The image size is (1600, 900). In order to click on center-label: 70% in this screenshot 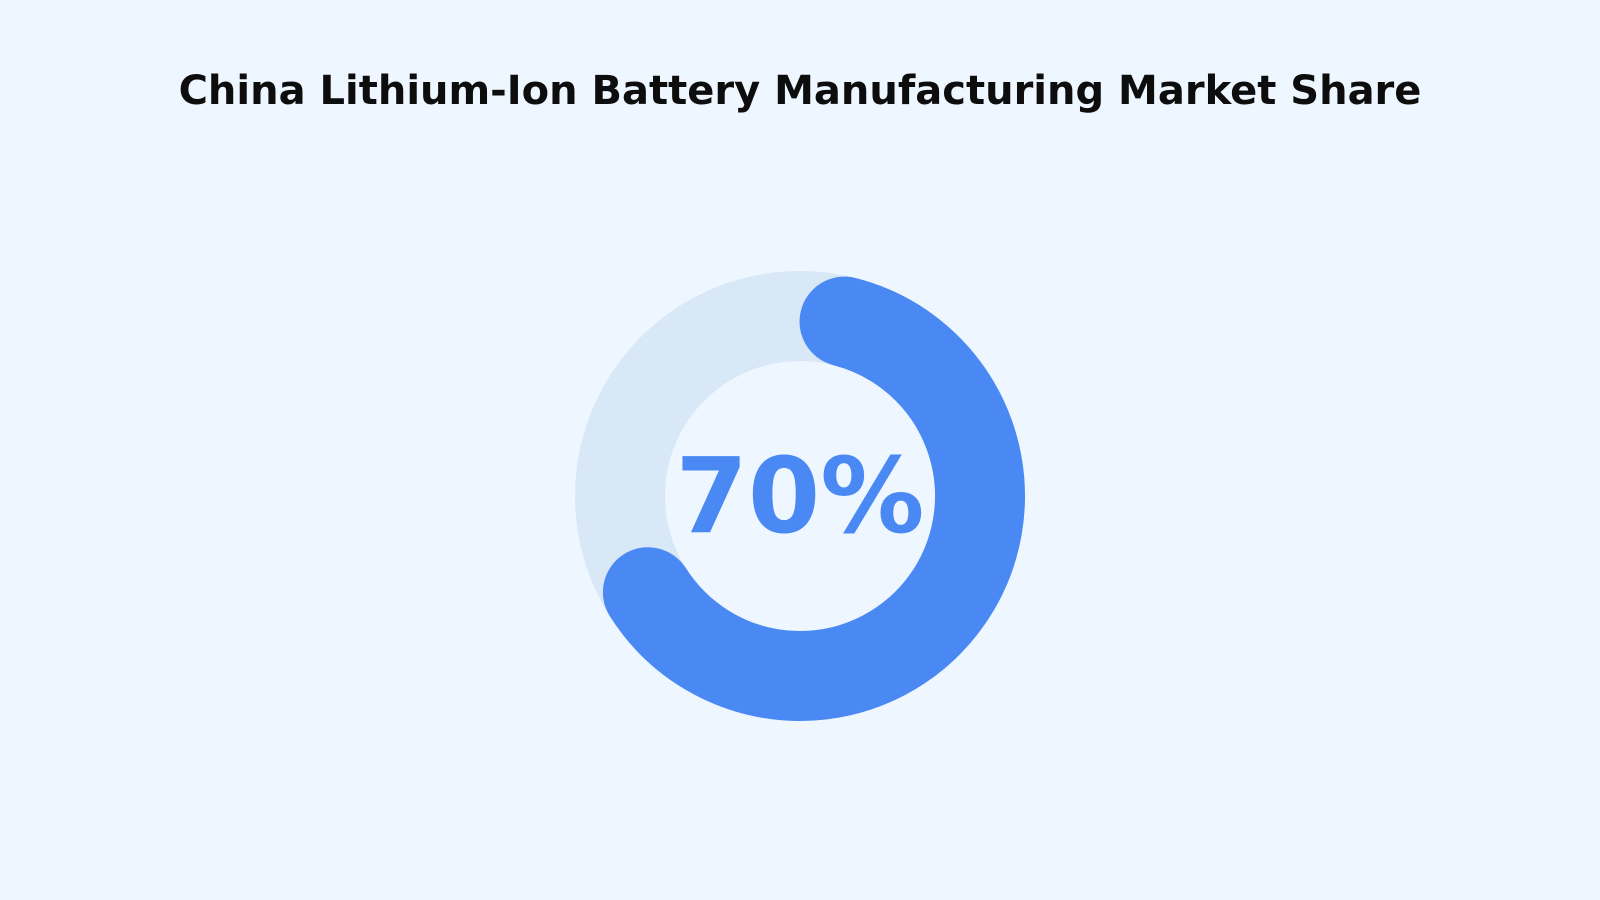, I will do `click(800, 496)`.